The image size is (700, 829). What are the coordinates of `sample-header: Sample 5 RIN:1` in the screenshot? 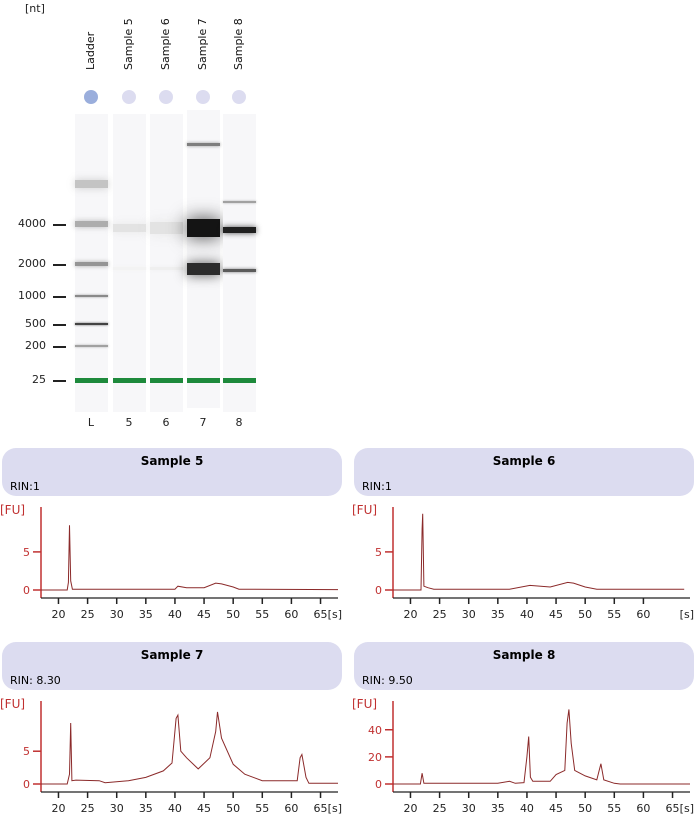 It's located at (172, 472).